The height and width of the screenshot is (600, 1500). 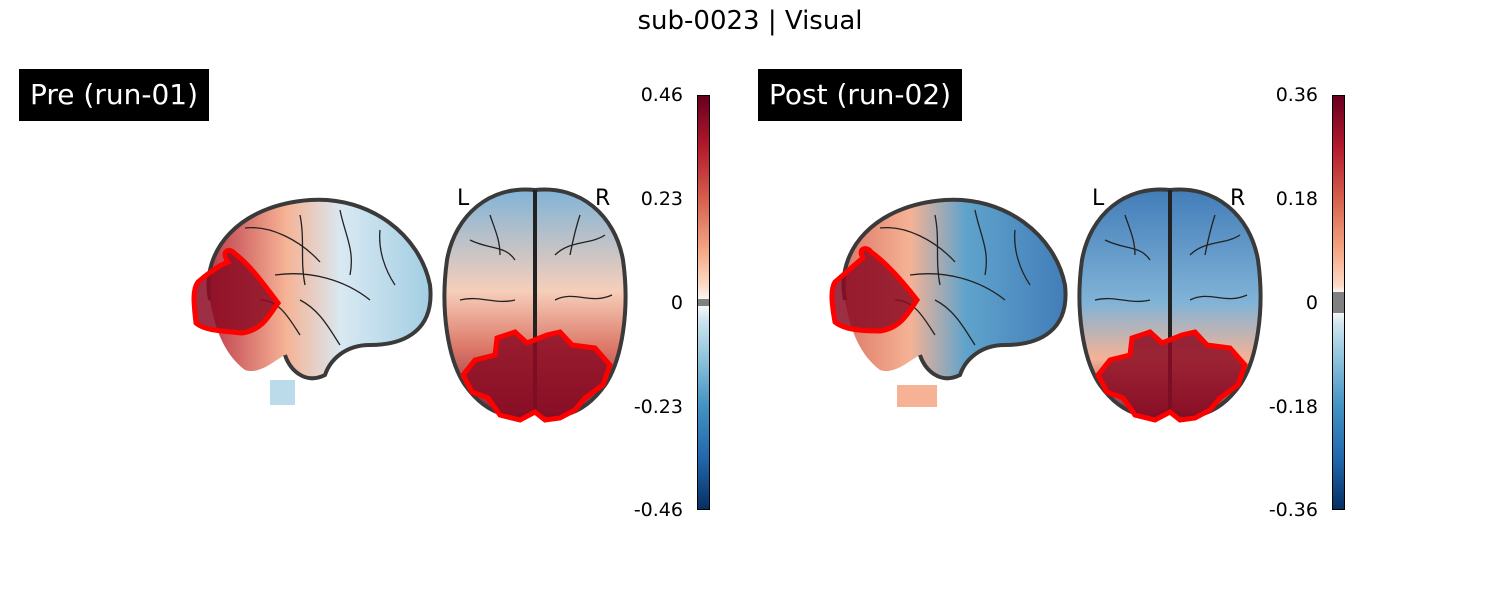 I want to click on orientation-left-pre: L, so click(x=463, y=198).